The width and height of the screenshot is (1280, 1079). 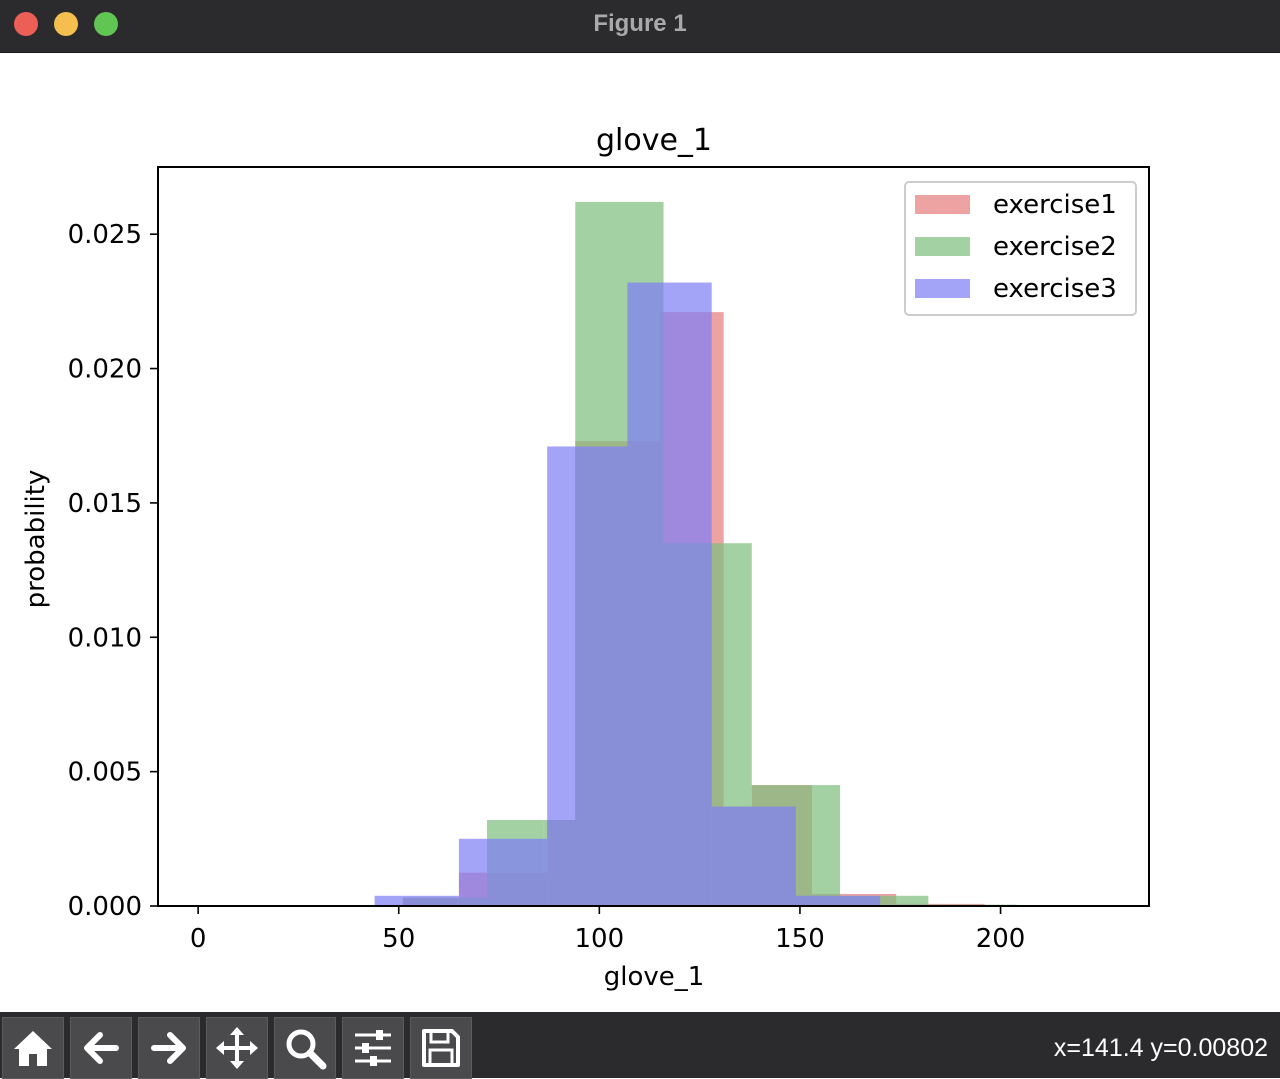 What do you see at coordinates (640, 1045) in the screenshot?
I see `navigation-toolbar` at bounding box center [640, 1045].